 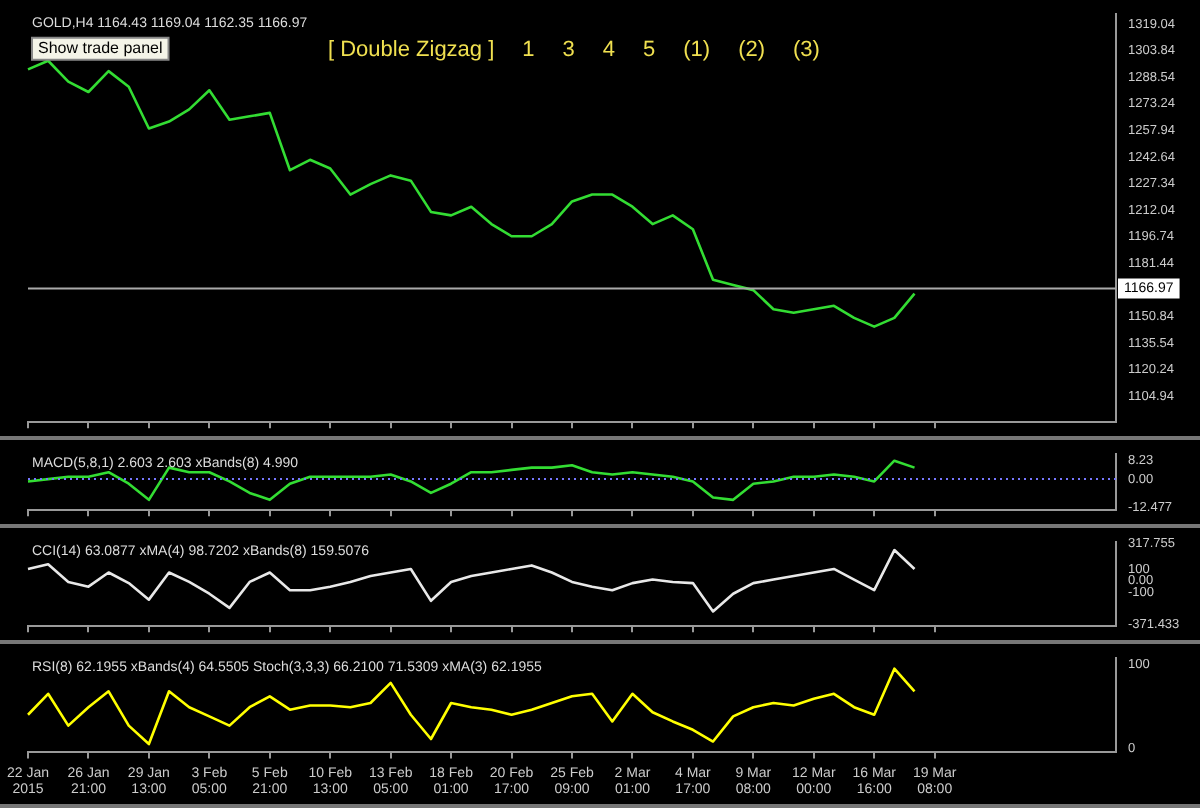 What do you see at coordinates (806, 49) in the screenshot?
I see `annotation: (3)` at bounding box center [806, 49].